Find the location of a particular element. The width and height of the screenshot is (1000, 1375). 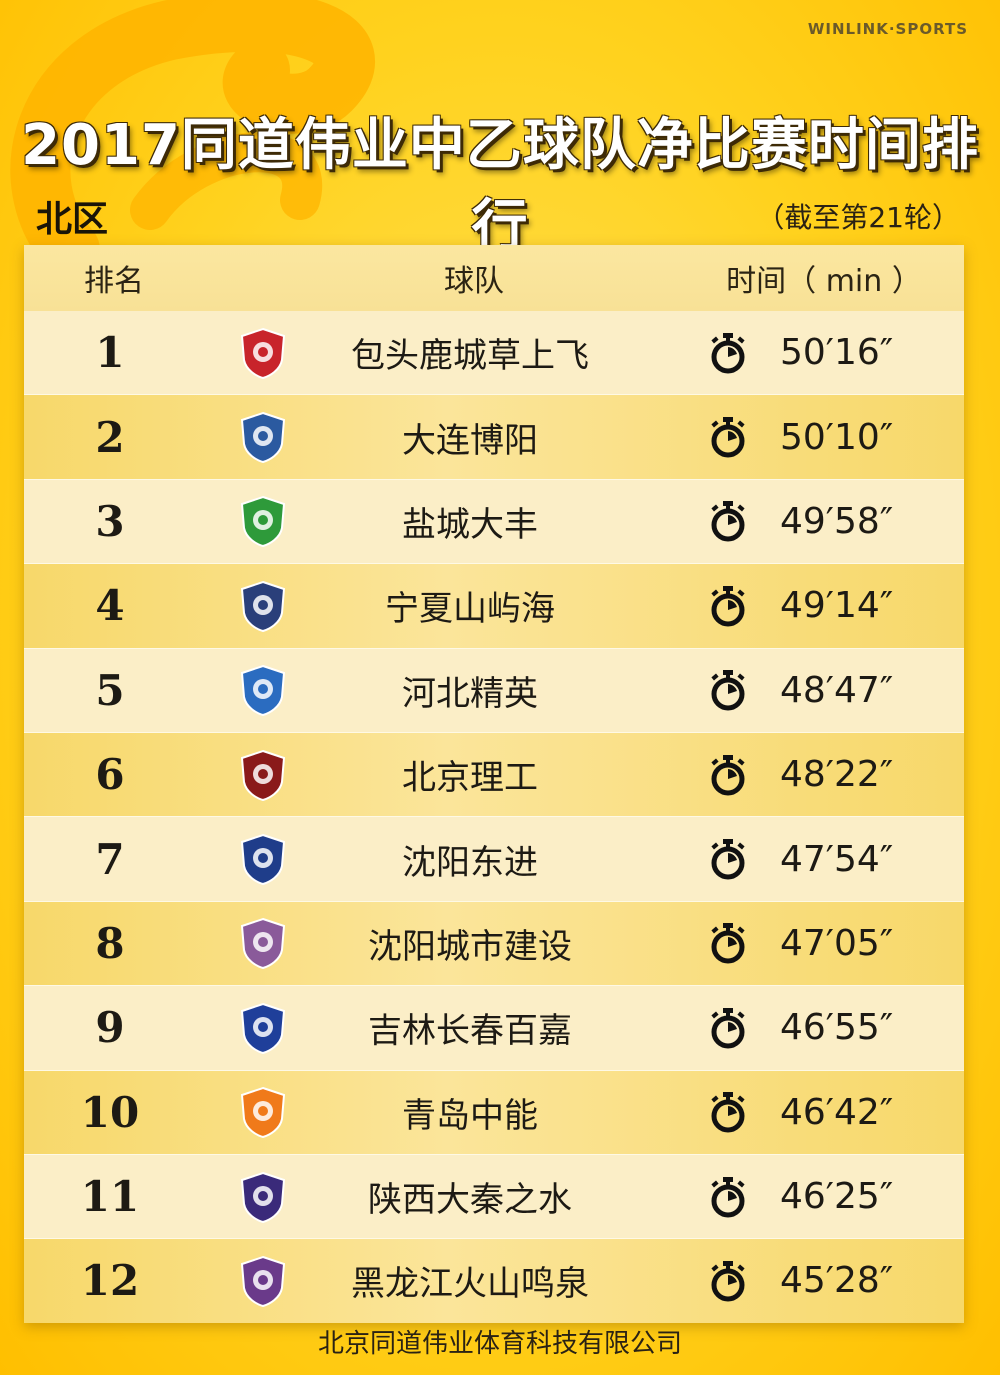

time-cell: 45′28″ is located at coordinates (800, 1281).